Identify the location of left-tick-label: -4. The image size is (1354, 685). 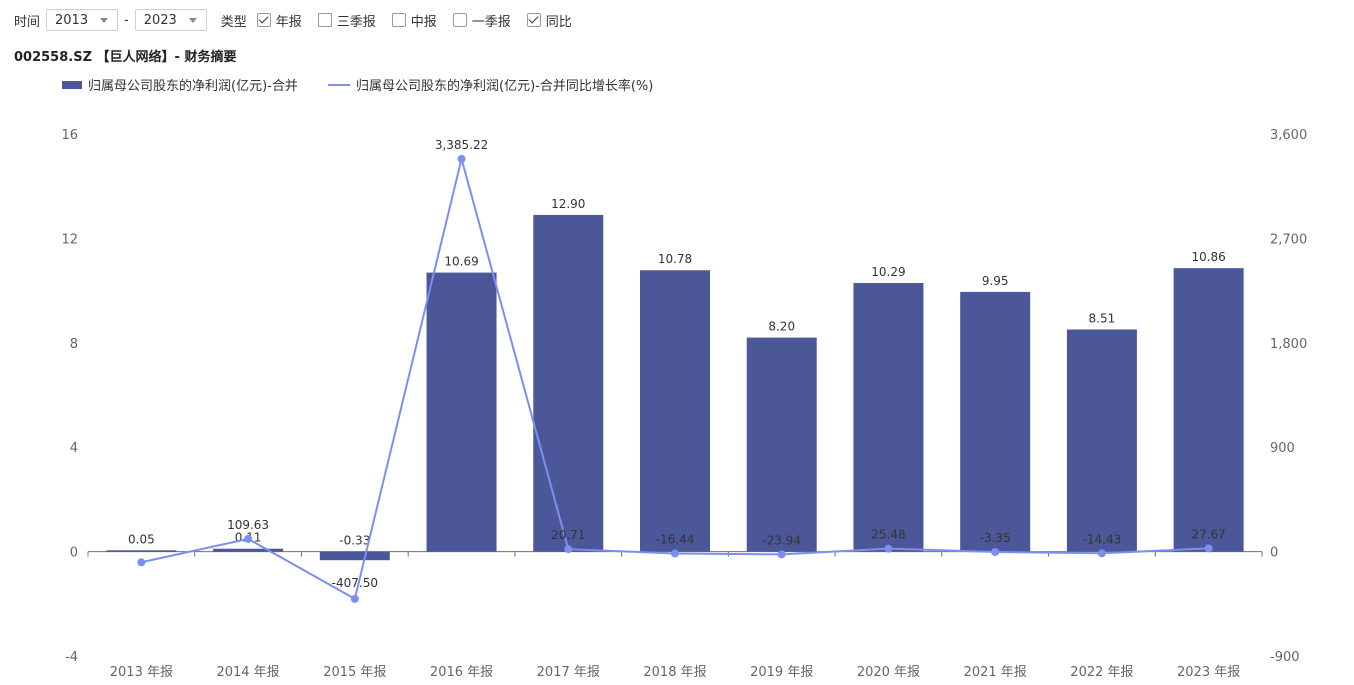
(71, 657).